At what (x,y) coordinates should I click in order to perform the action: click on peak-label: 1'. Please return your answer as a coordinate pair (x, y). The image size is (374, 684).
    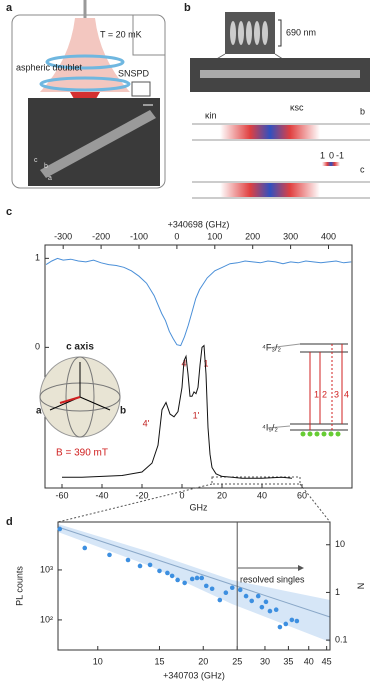
    Looking at the image, I should click on (196, 415).